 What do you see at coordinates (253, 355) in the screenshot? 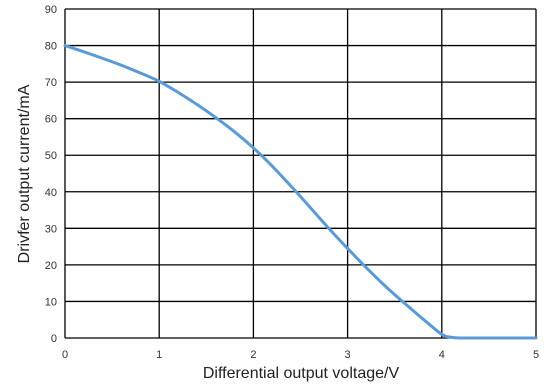
I see `x-tick-label: 2` at bounding box center [253, 355].